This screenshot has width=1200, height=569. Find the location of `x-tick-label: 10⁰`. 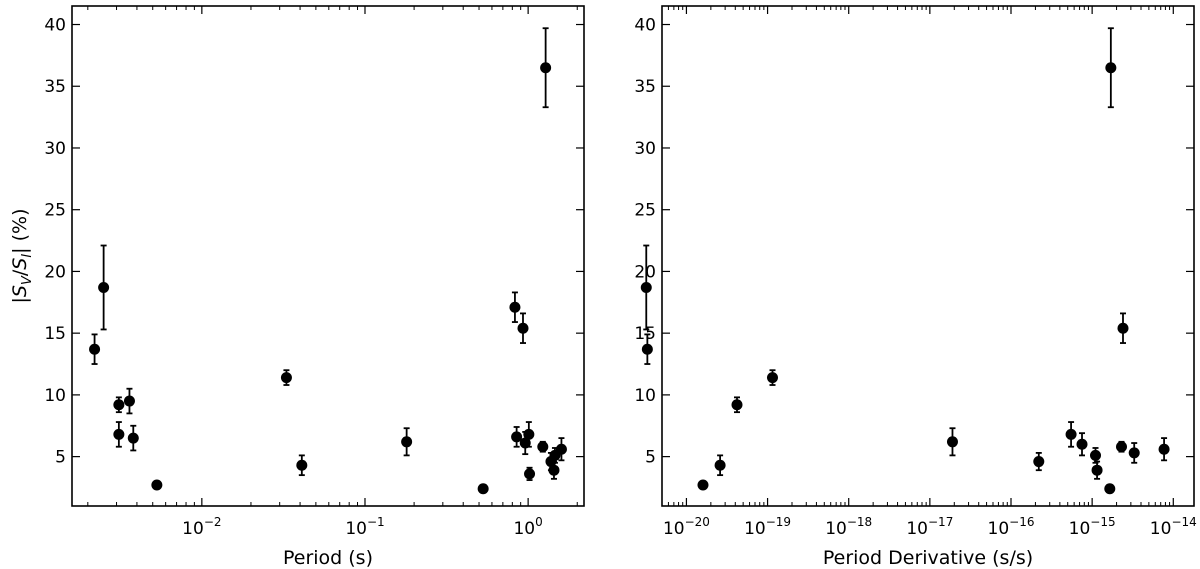

x-tick-label: 10⁰ is located at coordinates (527, 527).